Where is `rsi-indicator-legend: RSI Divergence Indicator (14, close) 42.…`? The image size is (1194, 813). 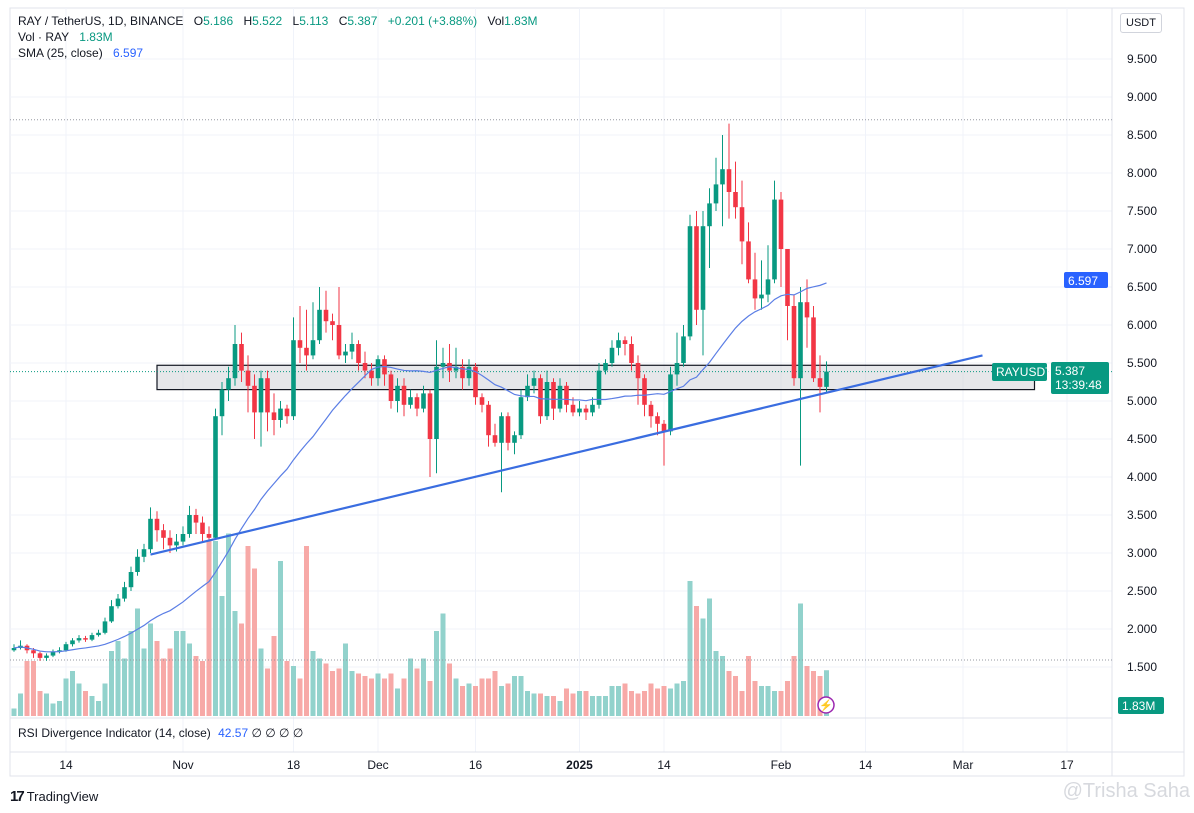
rsi-indicator-legend: RSI Divergence Indicator (14, close) 42.… is located at coordinates (161, 733).